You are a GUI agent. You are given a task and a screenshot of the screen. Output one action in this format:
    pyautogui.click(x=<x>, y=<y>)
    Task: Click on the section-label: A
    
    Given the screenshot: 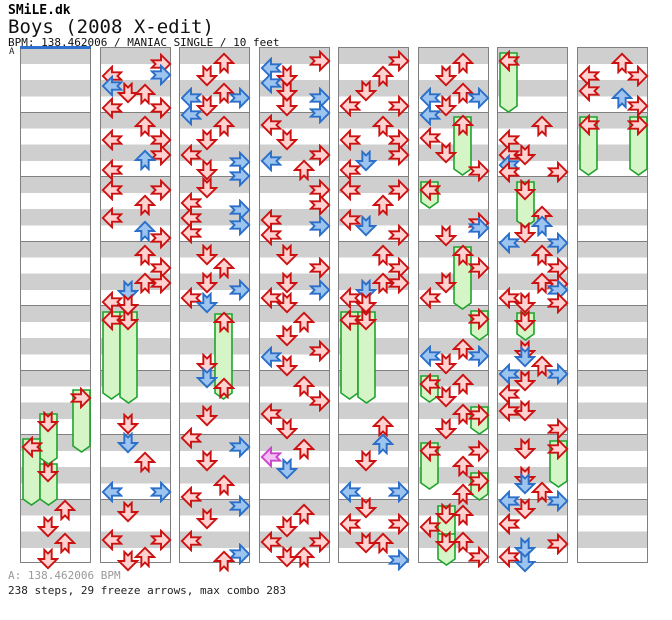 What is the action you would take?
    pyautogui.click(x=12, y=52)
    